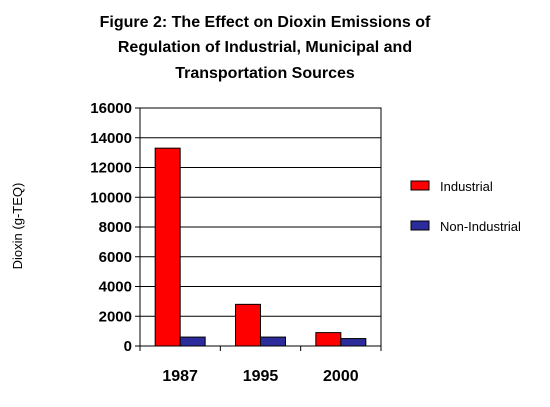 This screenshot has height=407, width=550. Describe the element at coordinates (341, 376) in the screenshot. I see `x-tick-label: 2000` at that location.